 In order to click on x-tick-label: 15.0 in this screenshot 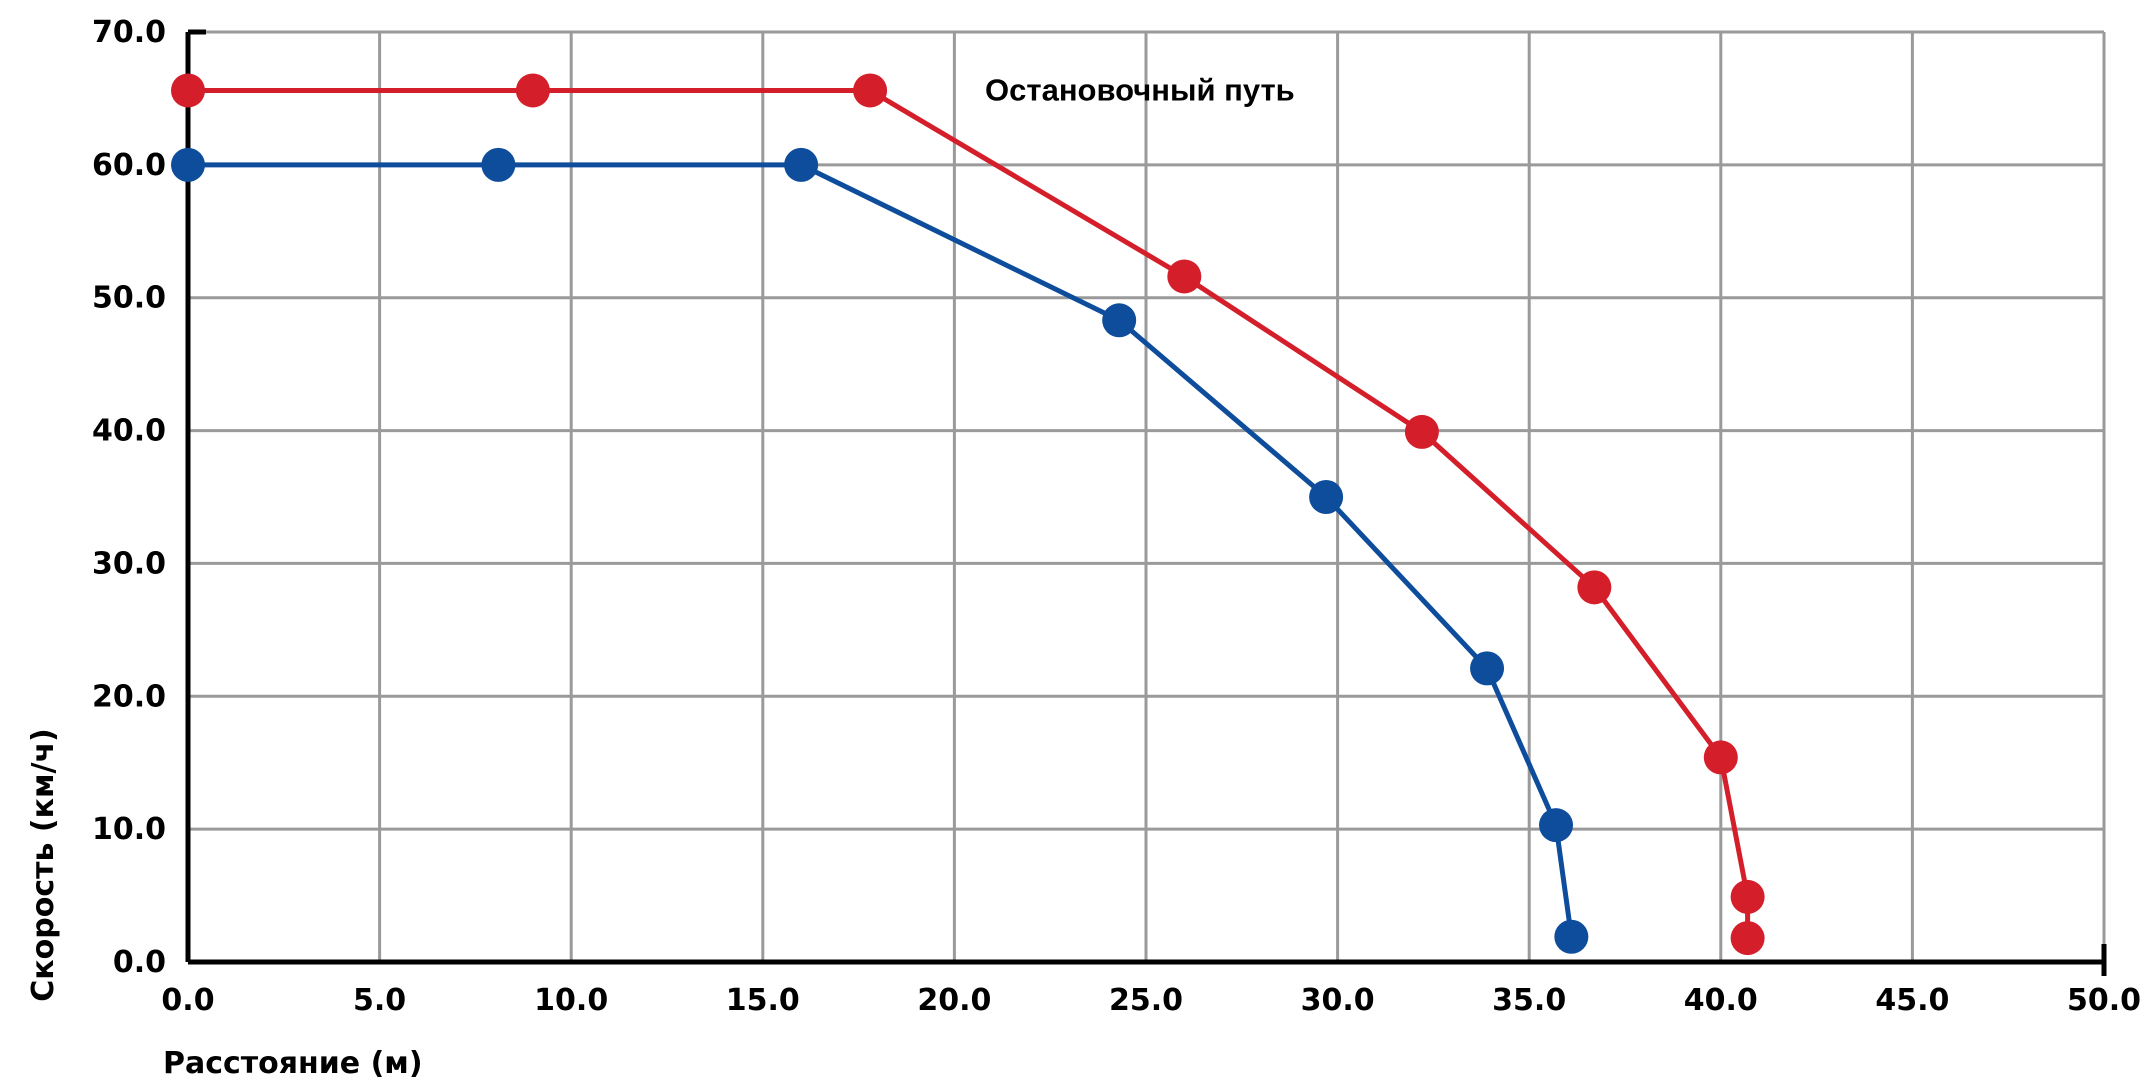, I will do `click(763, 1000)`.